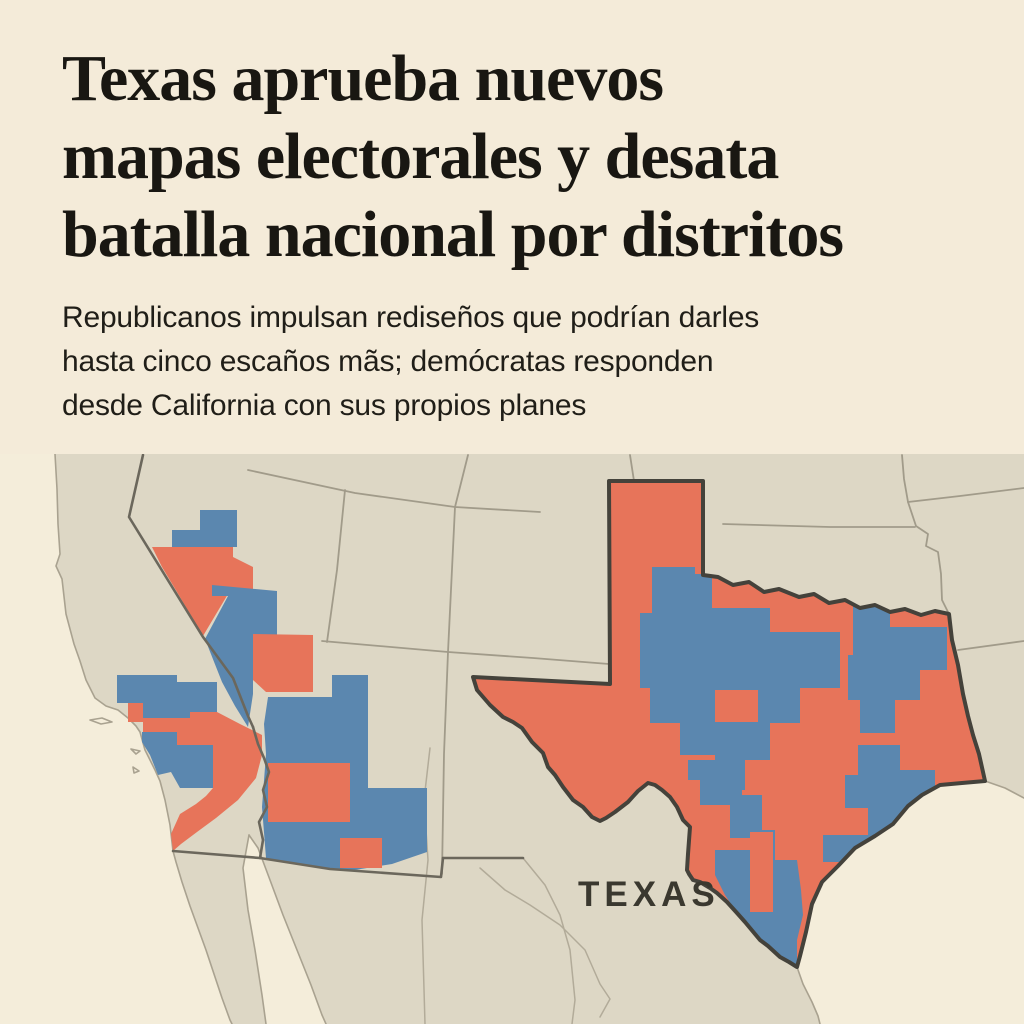 This screenshot has width=1024, height=1024. Describe the element at coordinates (808, 995) in the screenshot. I see `mexico-gulf-coastline` at that location.